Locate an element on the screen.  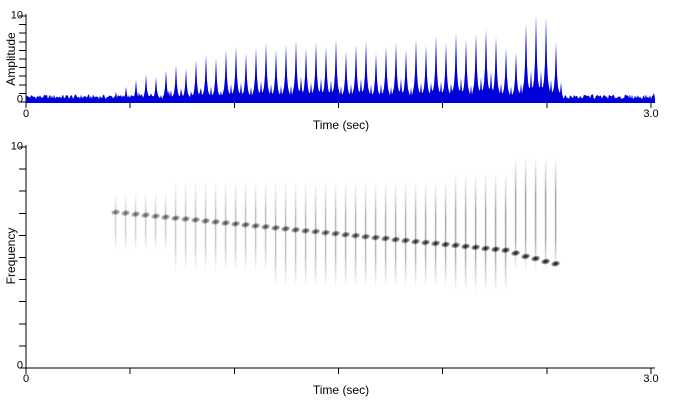
amplitude-tick-label-max: 10 is located at coordinates (16, 15).